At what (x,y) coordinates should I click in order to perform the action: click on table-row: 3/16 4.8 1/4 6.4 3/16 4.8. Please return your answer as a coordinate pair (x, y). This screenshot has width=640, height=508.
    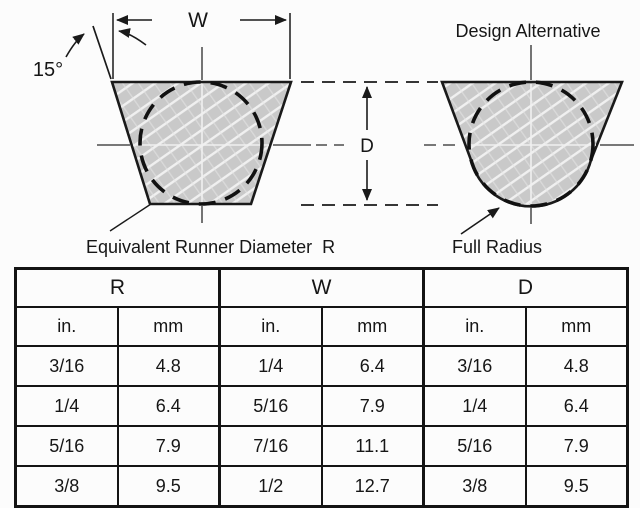
    Looking at the image, I should click on (321, 366).